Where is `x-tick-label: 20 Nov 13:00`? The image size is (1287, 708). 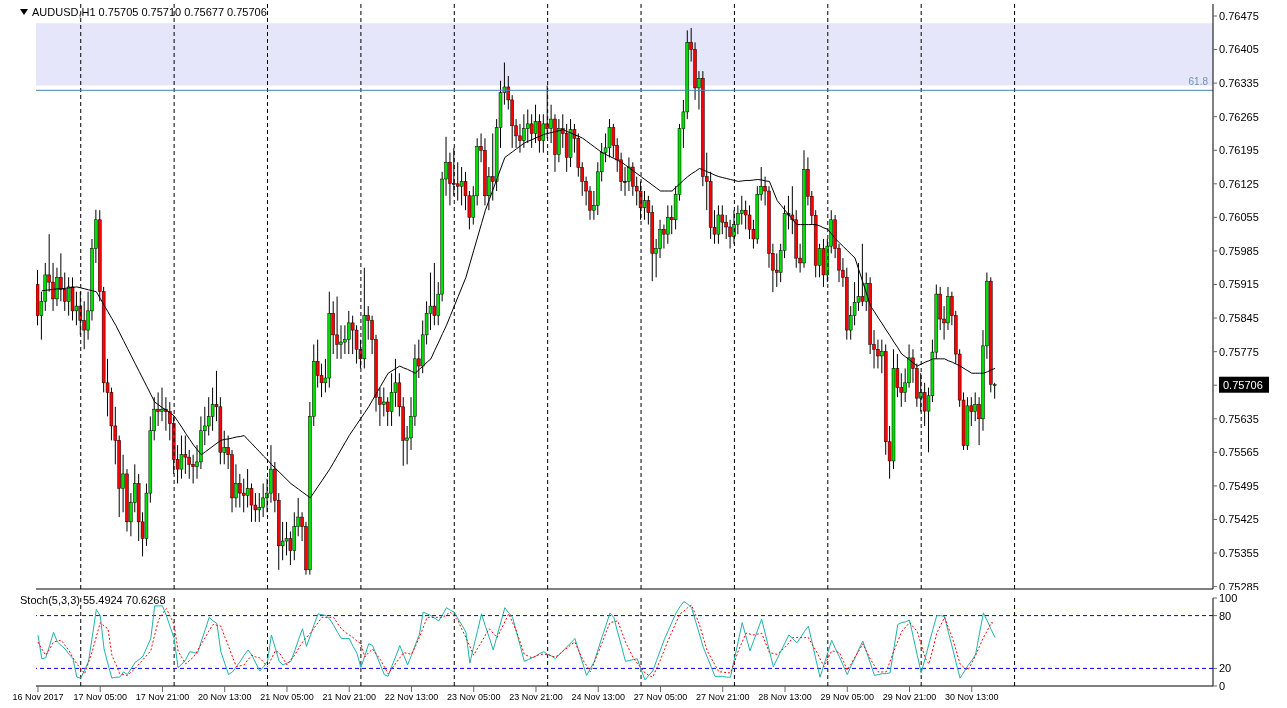 x-tick-label: 20 Nov 13:00 is located at coordinates (224, 697).